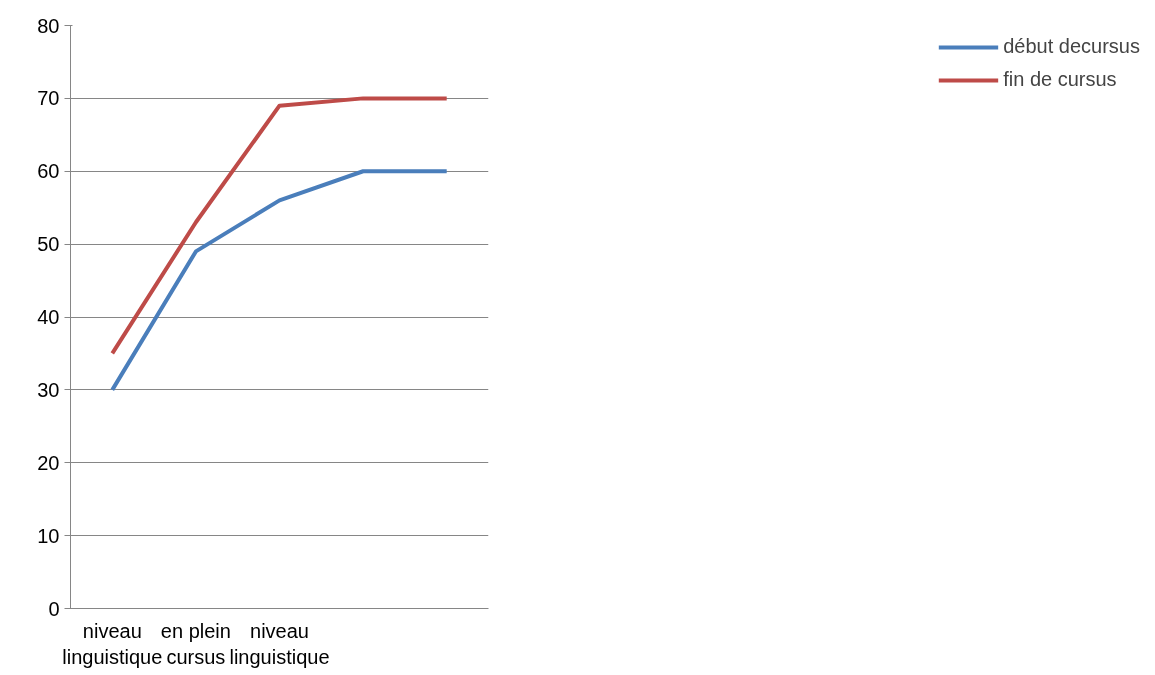 This screenshot has width=1155, height=675. What do you see at coordinates (279, 643) in the screenshot?
I see `x-tick-label: niveau linguistique` at bounding box center [279, 643].